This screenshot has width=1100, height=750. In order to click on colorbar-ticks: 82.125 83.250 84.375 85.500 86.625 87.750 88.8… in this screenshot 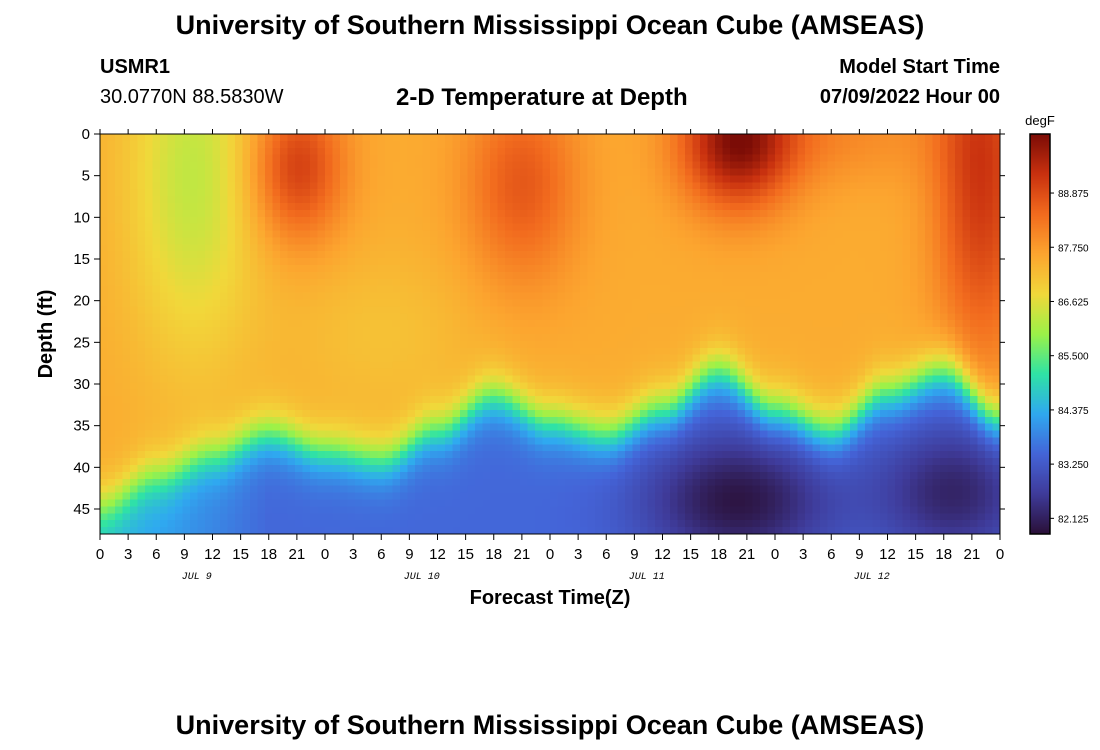, I will do `click(1069, 357)`.